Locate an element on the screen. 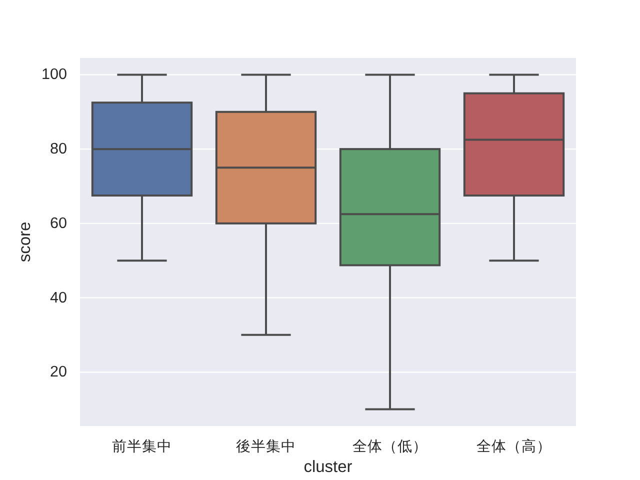 This screenshot has height=480, width=640. ylabel: score is located at coordinates (25, 242).